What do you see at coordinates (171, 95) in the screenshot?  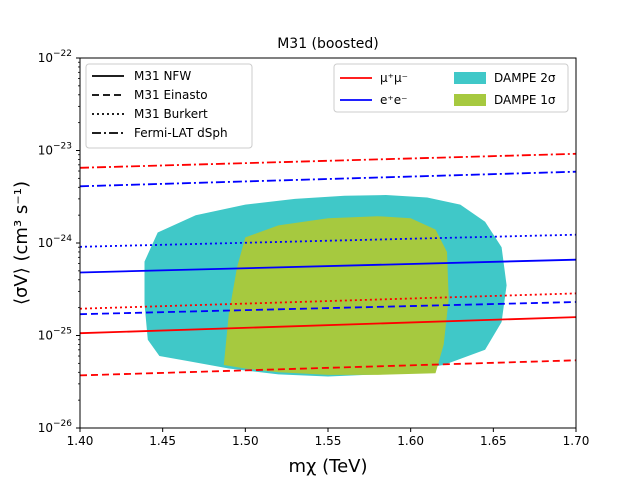 I see `legend-label: M31 Einasto` at bounding box center [171, 95].